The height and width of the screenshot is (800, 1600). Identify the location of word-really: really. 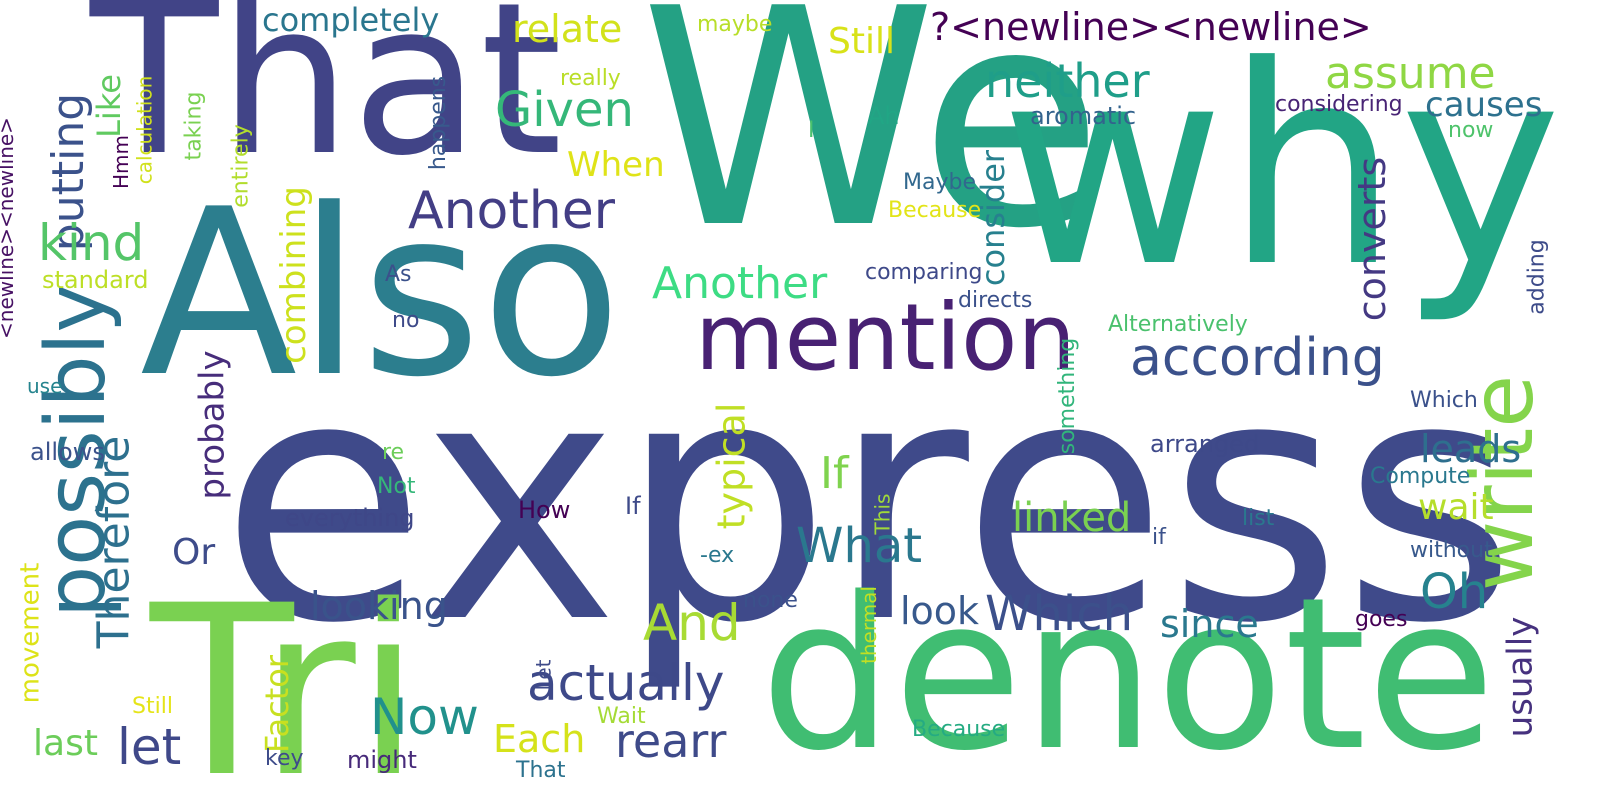
(590, 78).